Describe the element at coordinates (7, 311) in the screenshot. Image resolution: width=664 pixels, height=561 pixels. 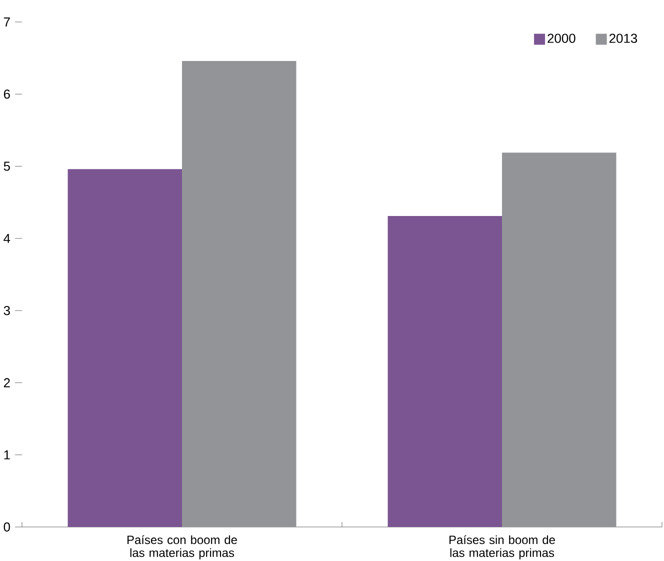
I see `y-tick-label: 3` at that location.